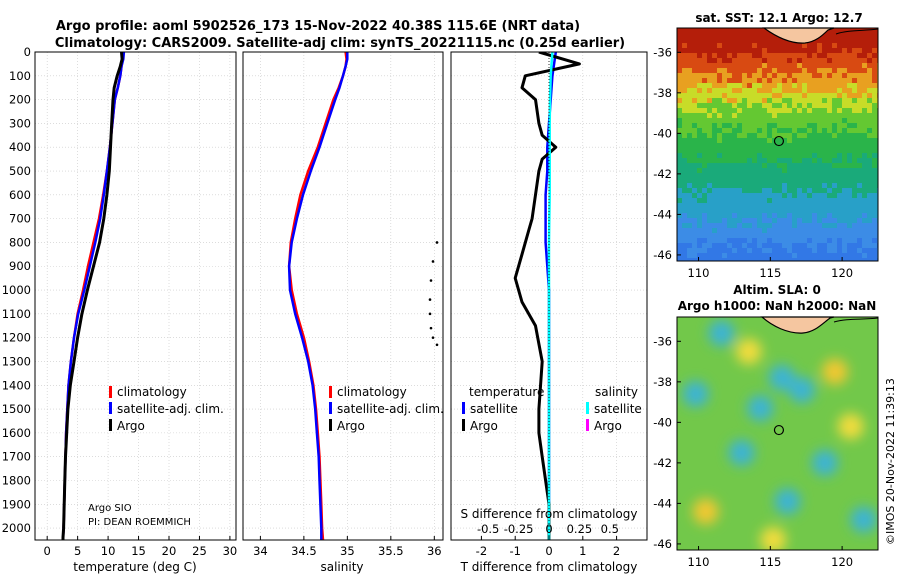 The height and width of the screenshot is (580, 900). What do you see at coordinates (781, 377) in the screenshot?
I see `sla-blob` at bounding box center [781, 377].